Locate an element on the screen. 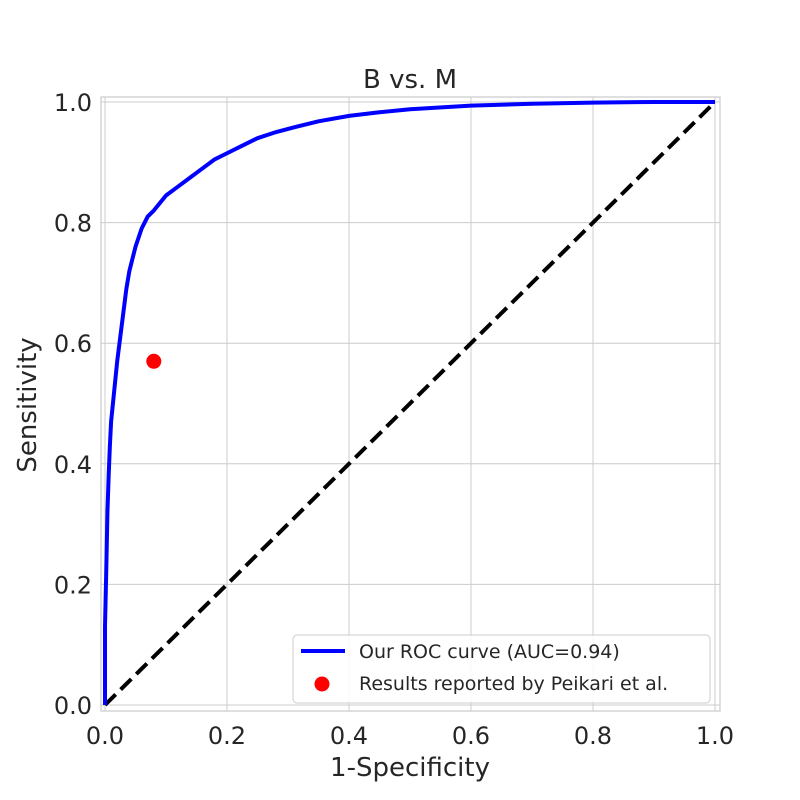 This screenshot has height=800, width=800. legend-peikari-label: Results reported by Peikari et al. is located at coordinates (513, 684).